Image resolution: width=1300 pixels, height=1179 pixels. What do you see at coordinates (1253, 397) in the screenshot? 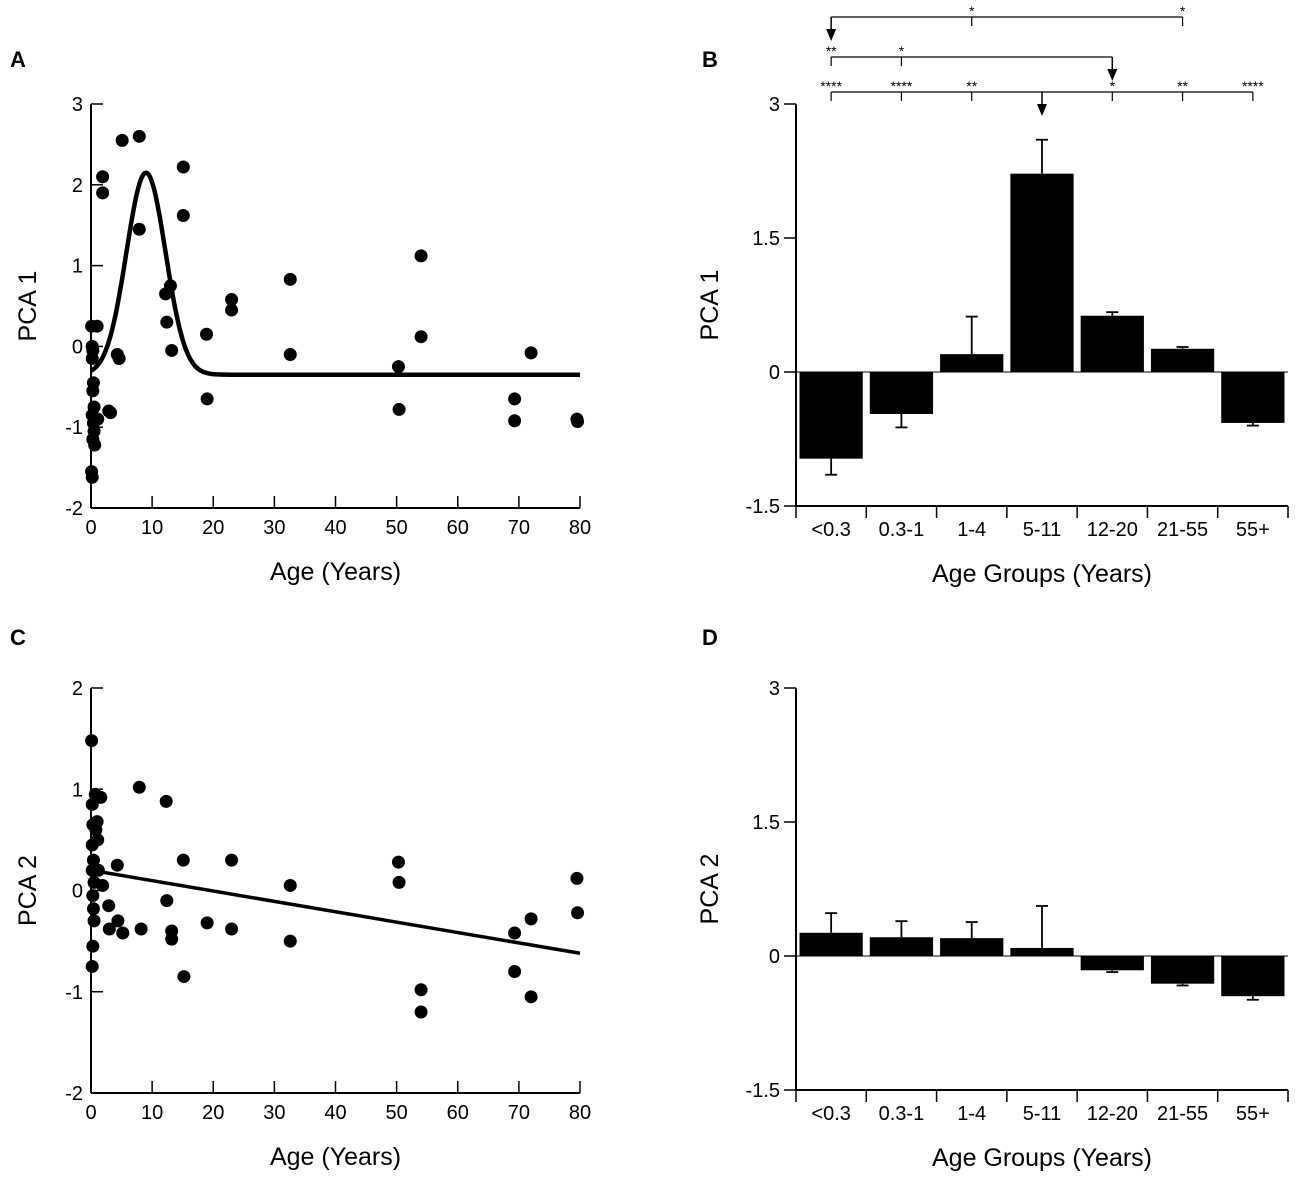
I see `bar-55+` at bounding box center [1253, 397].